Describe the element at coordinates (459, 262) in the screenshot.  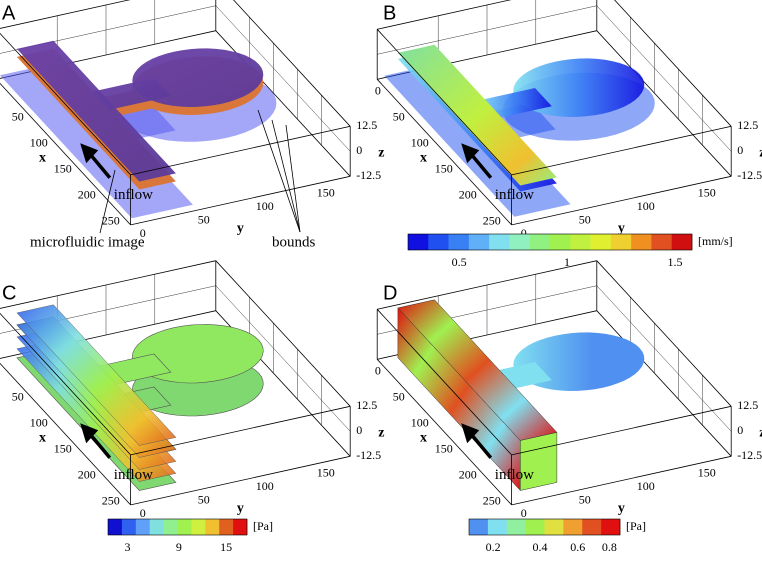
I see `colorbar-tick-label: 0.5` at that location.